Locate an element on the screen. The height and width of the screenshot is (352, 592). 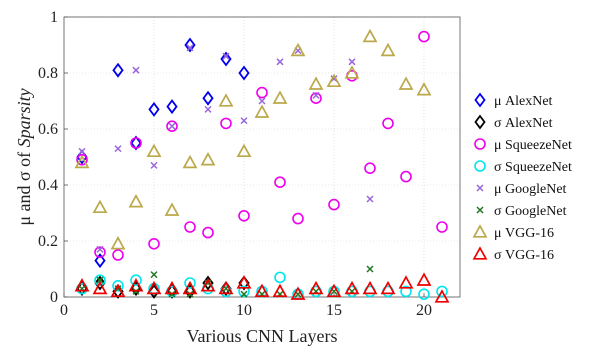
legend-label: μ GoogleNet is located at coordinates (530, 189).